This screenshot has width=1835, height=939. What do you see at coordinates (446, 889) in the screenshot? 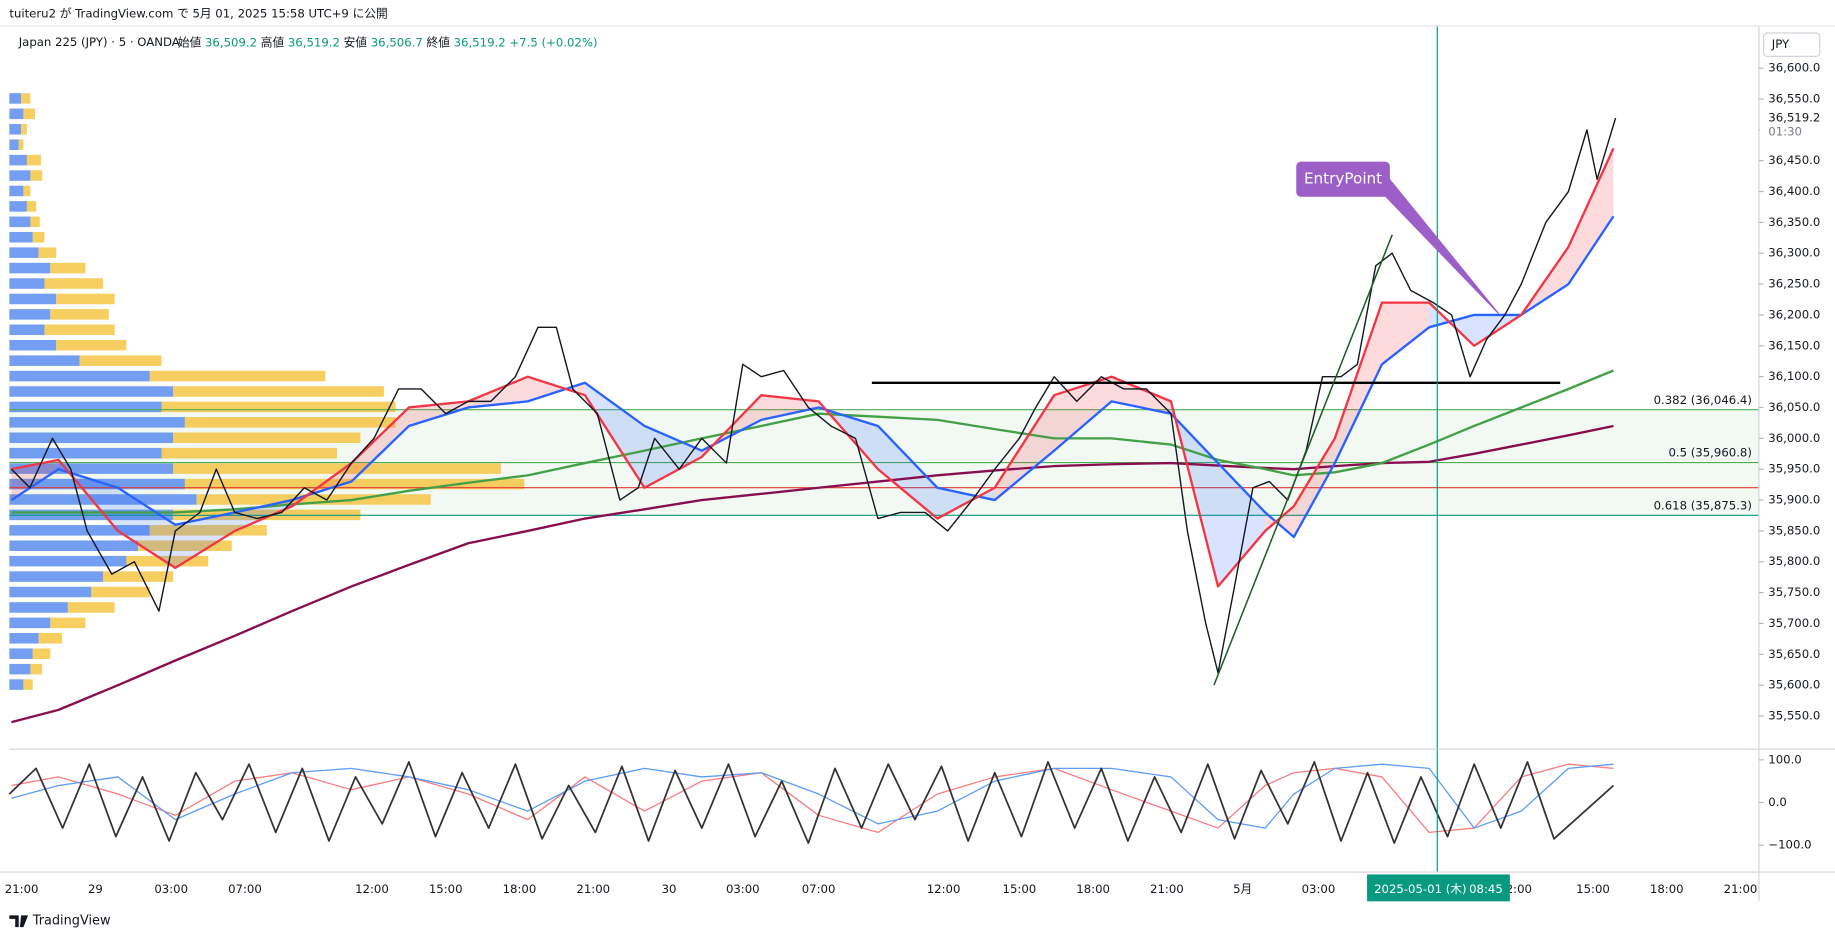
I see `x-tick-label: 15:00` at bounding box center [446, 889].